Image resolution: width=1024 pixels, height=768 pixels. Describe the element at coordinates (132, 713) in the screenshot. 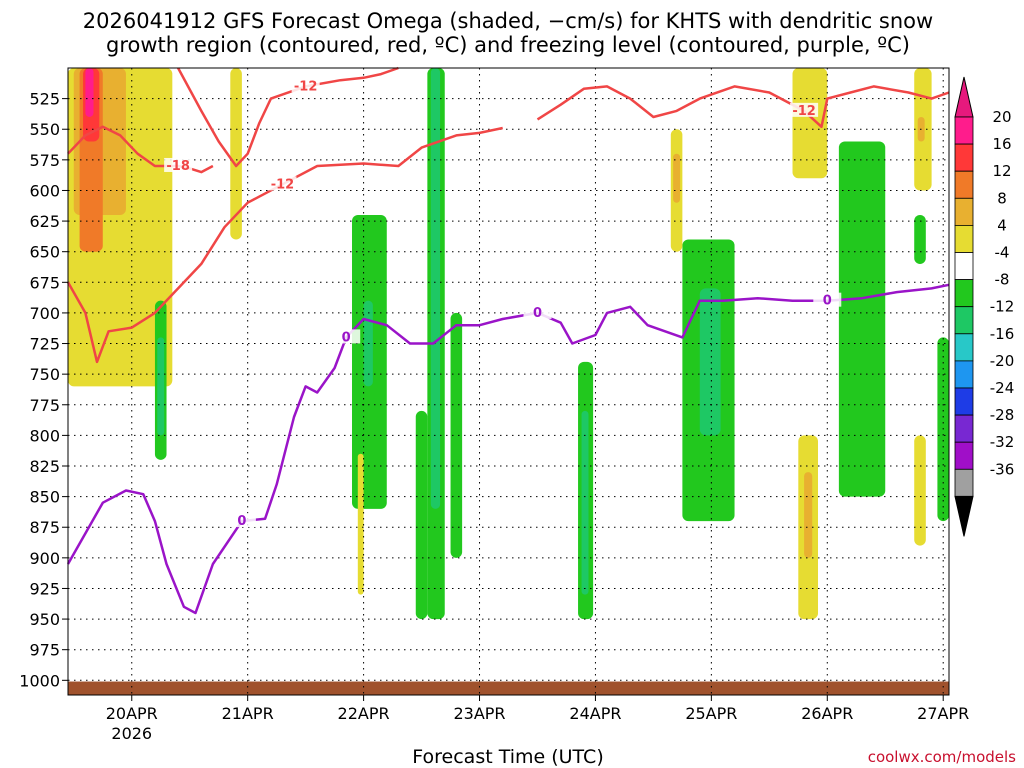

I see `x-tick-label: 20APR` at that location.